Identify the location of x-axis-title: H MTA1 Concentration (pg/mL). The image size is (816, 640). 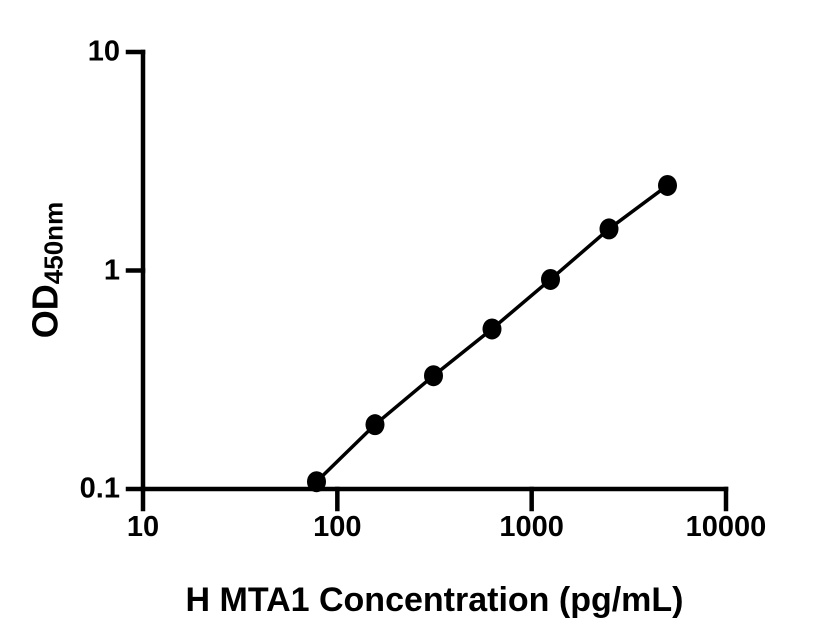
(434, 600).